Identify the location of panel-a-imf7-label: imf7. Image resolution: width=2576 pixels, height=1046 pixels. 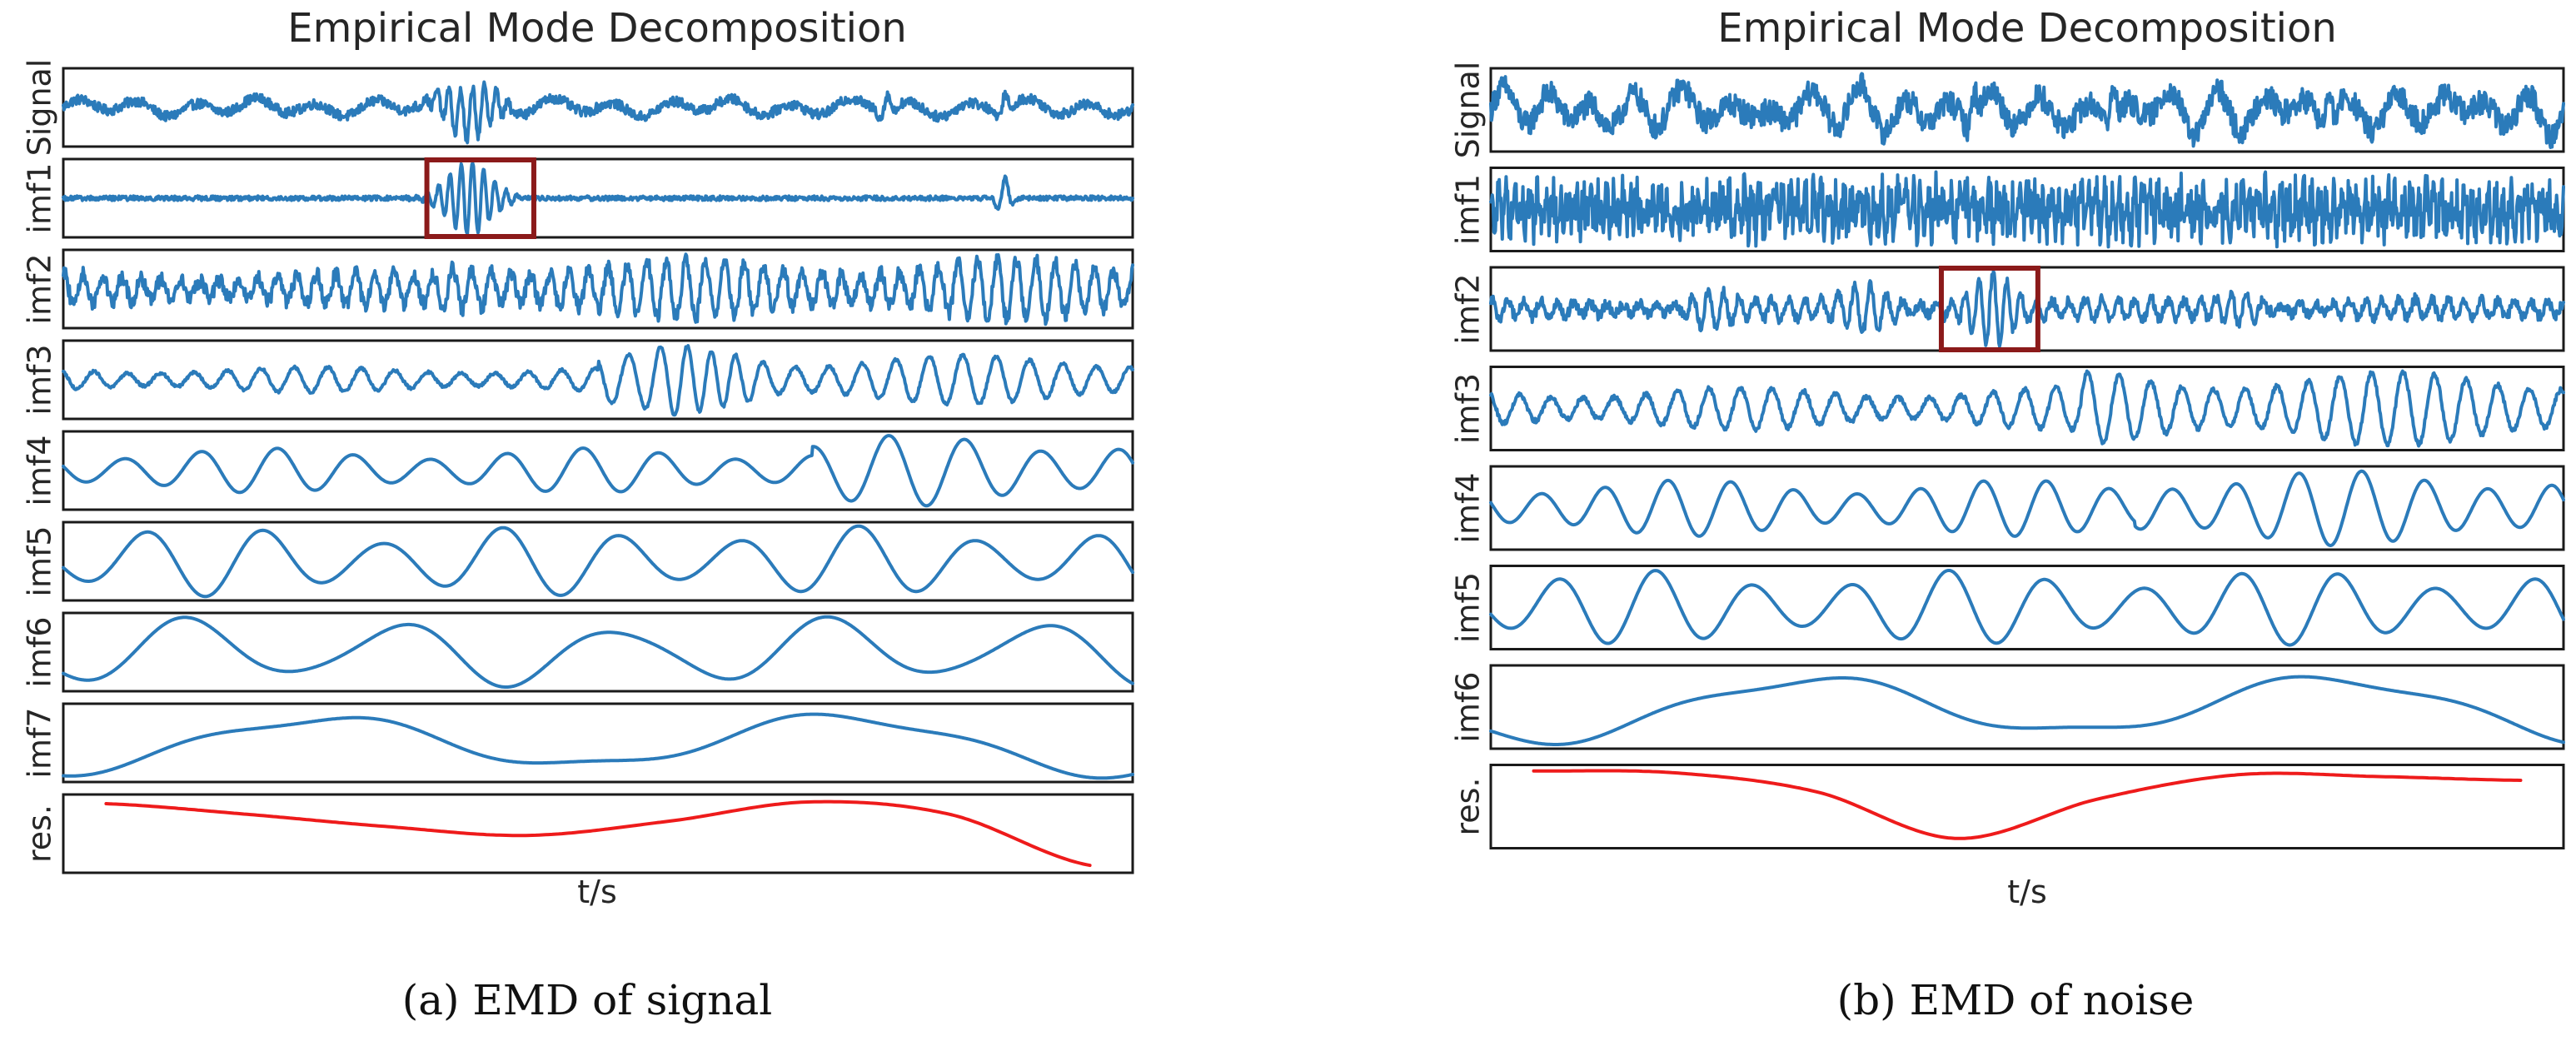
(40, 742).